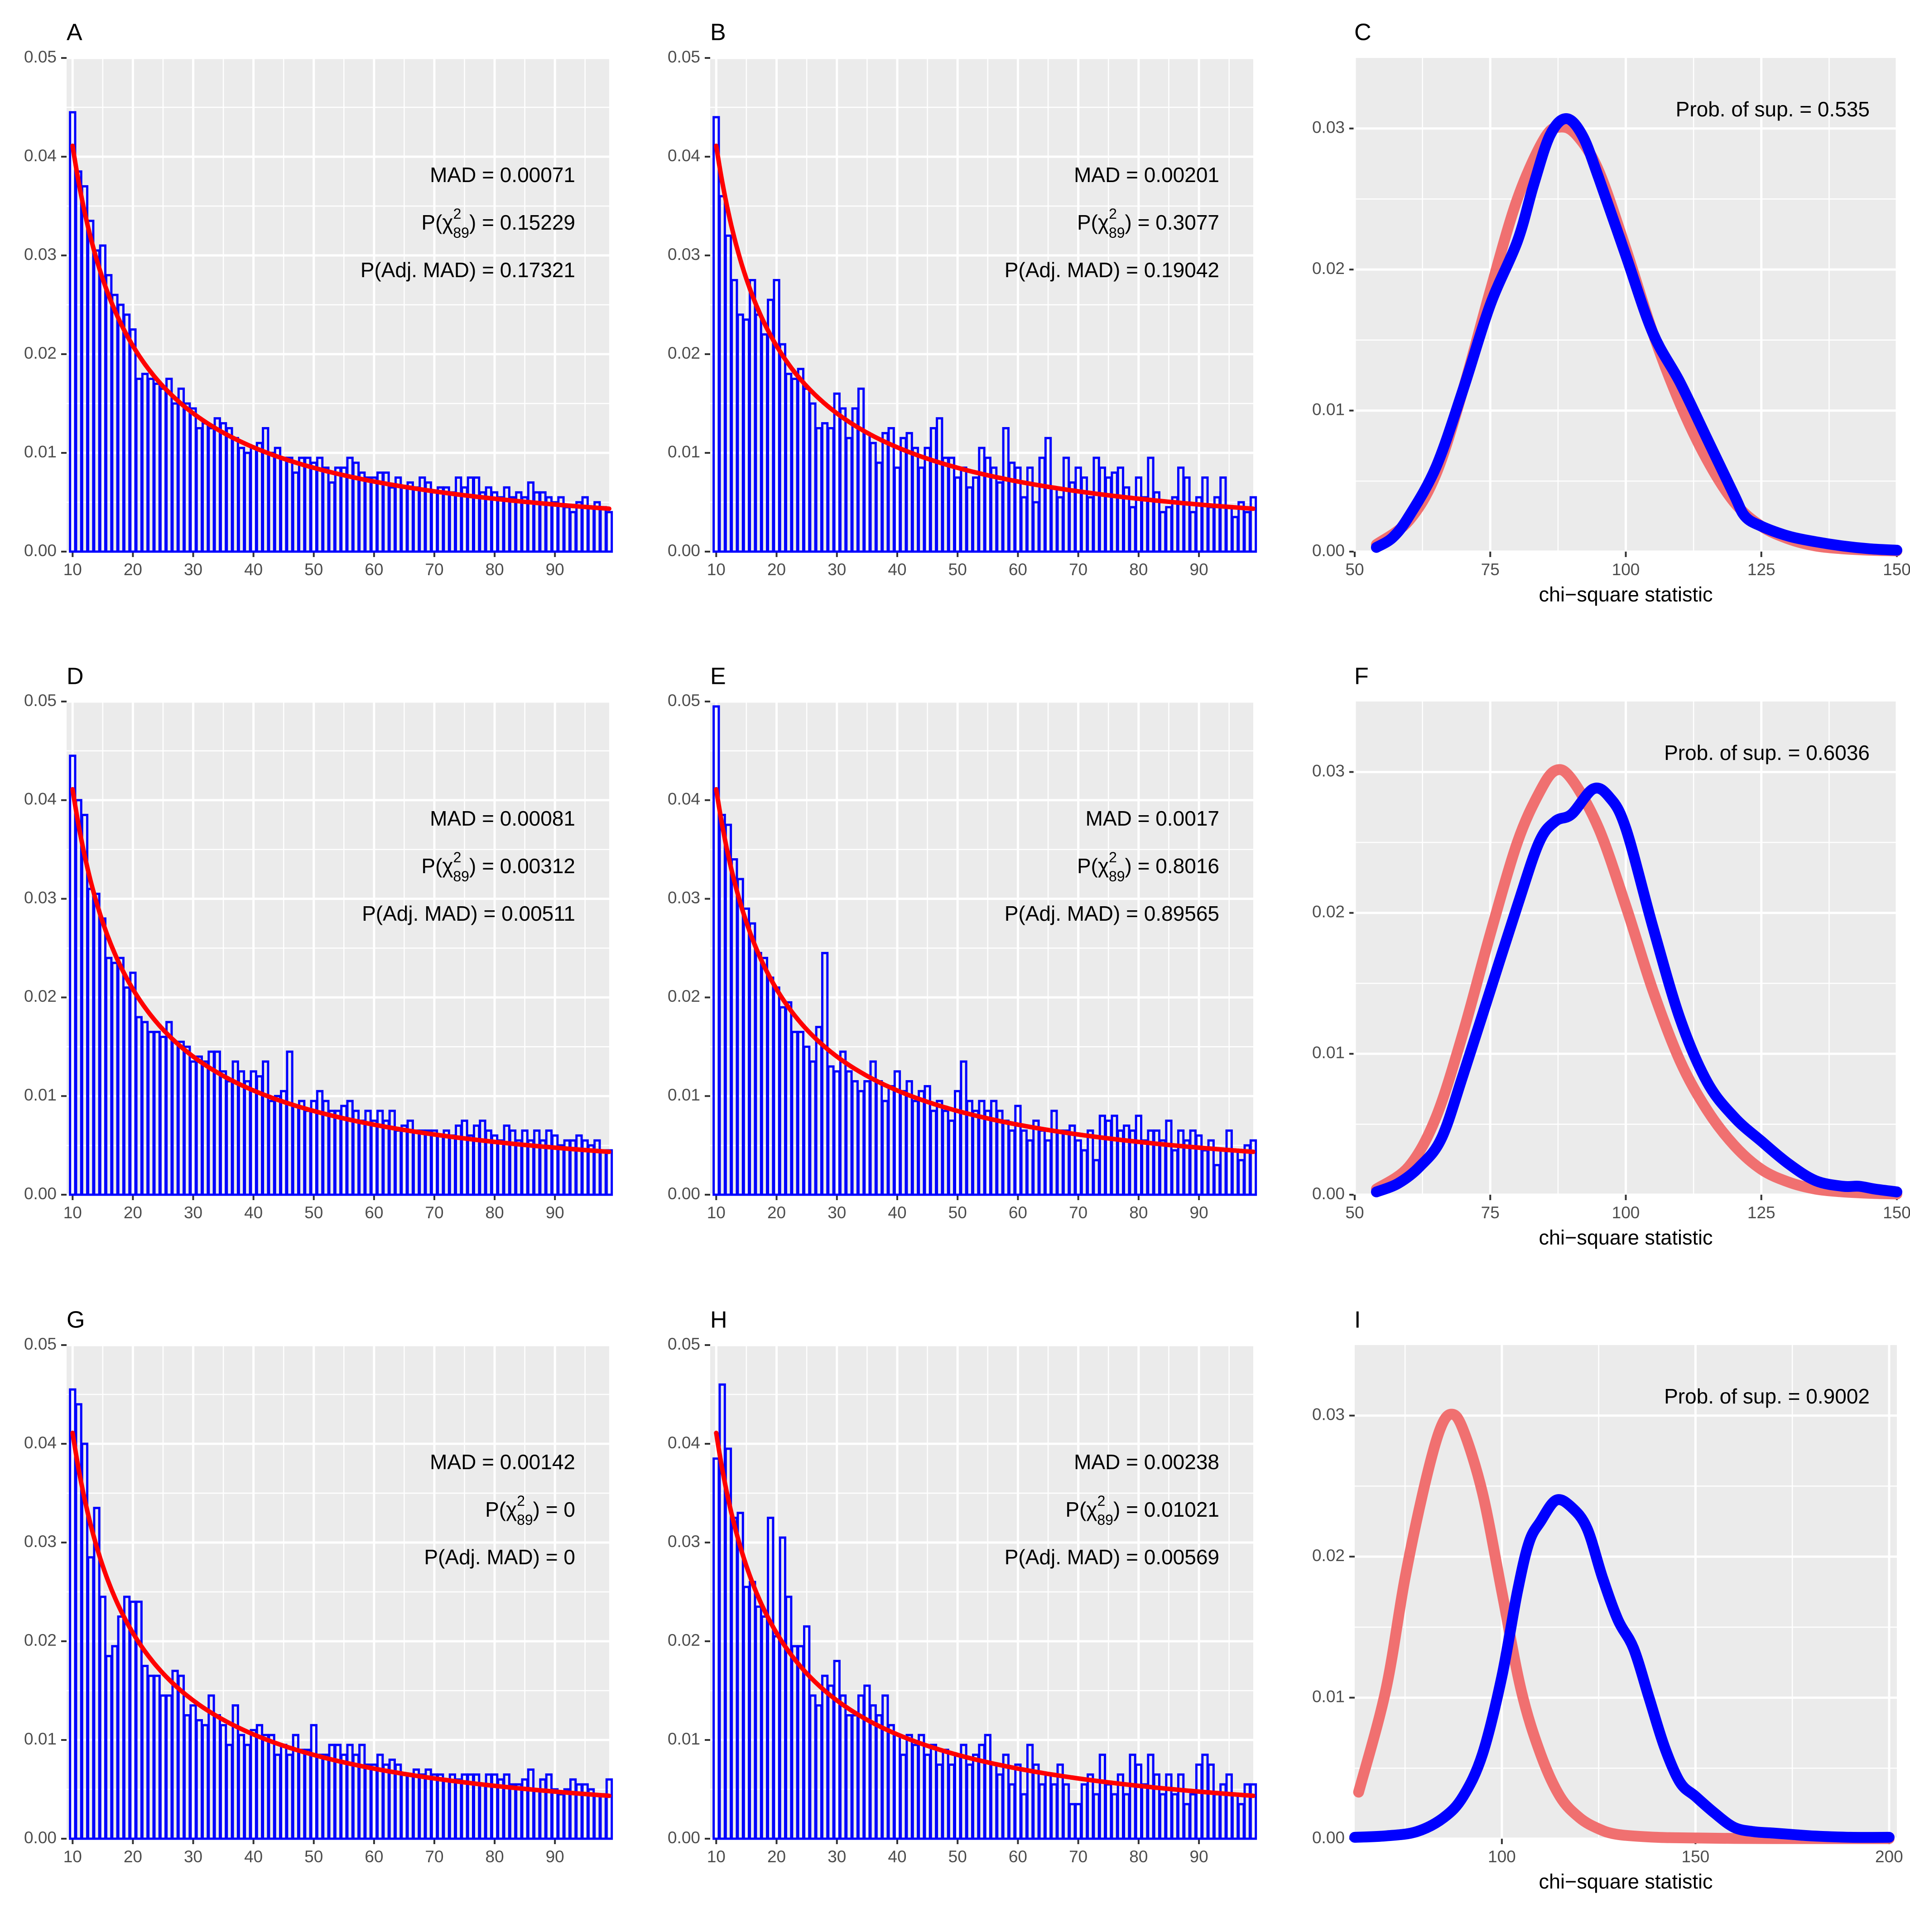 The height and width of the screenshot is (1932, 1910). I want to click on x-tick-label: 125, so click(1761, 569).